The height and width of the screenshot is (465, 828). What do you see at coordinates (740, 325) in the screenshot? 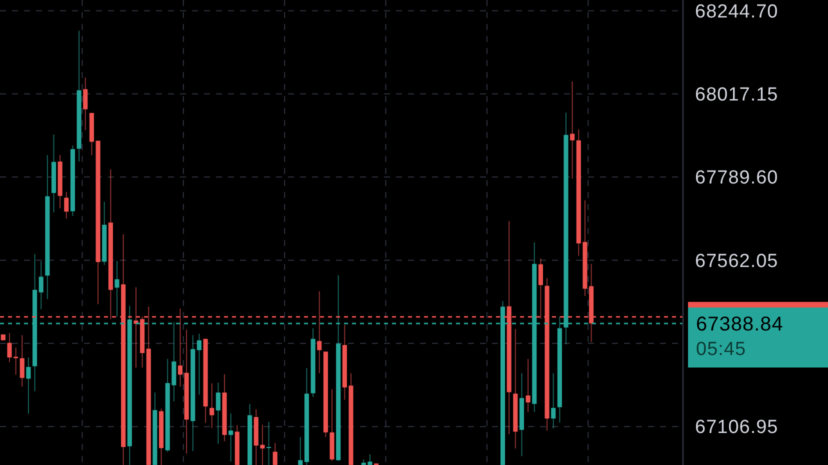
I see `ref-line-label: 67388.84` at bounding box center [740, 325].